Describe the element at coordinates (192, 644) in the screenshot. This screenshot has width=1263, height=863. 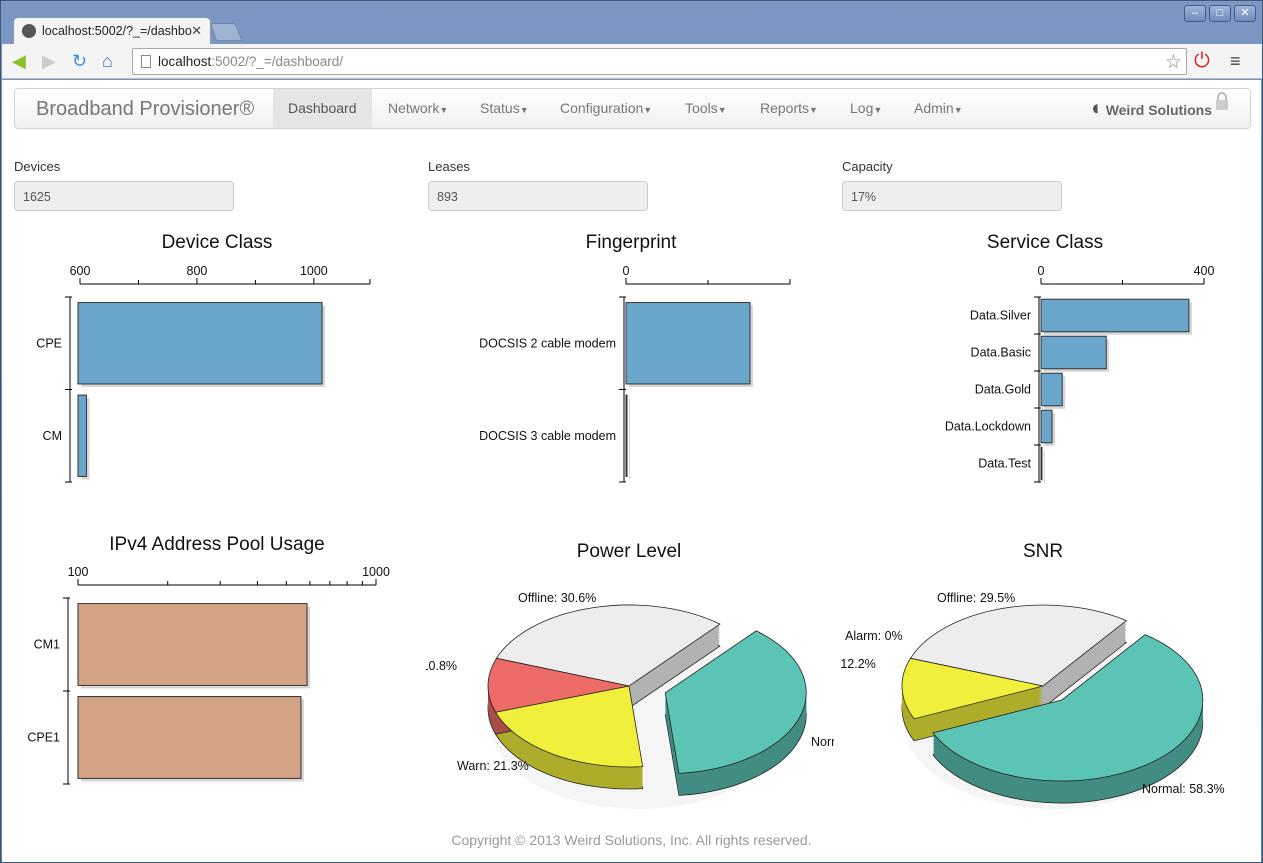
I see `bar-cm1` at that location.